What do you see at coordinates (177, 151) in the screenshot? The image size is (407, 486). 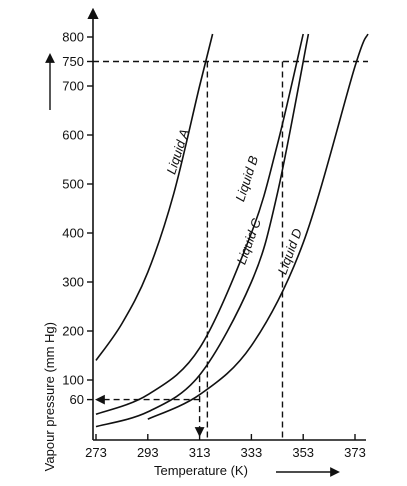 I see `label-liquid-a: Liquid A` at bounding box center [177, 151].